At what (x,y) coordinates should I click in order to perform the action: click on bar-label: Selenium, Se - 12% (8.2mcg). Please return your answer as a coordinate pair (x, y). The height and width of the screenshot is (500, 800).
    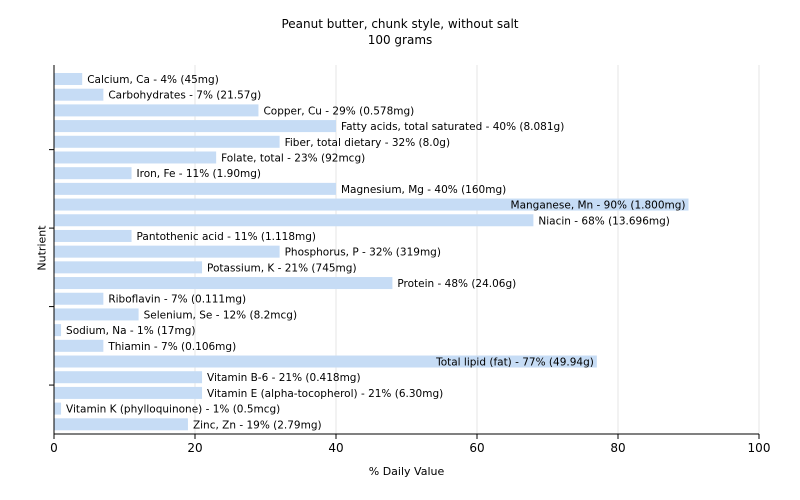
    Looking at the image, I should click on (220, 315).